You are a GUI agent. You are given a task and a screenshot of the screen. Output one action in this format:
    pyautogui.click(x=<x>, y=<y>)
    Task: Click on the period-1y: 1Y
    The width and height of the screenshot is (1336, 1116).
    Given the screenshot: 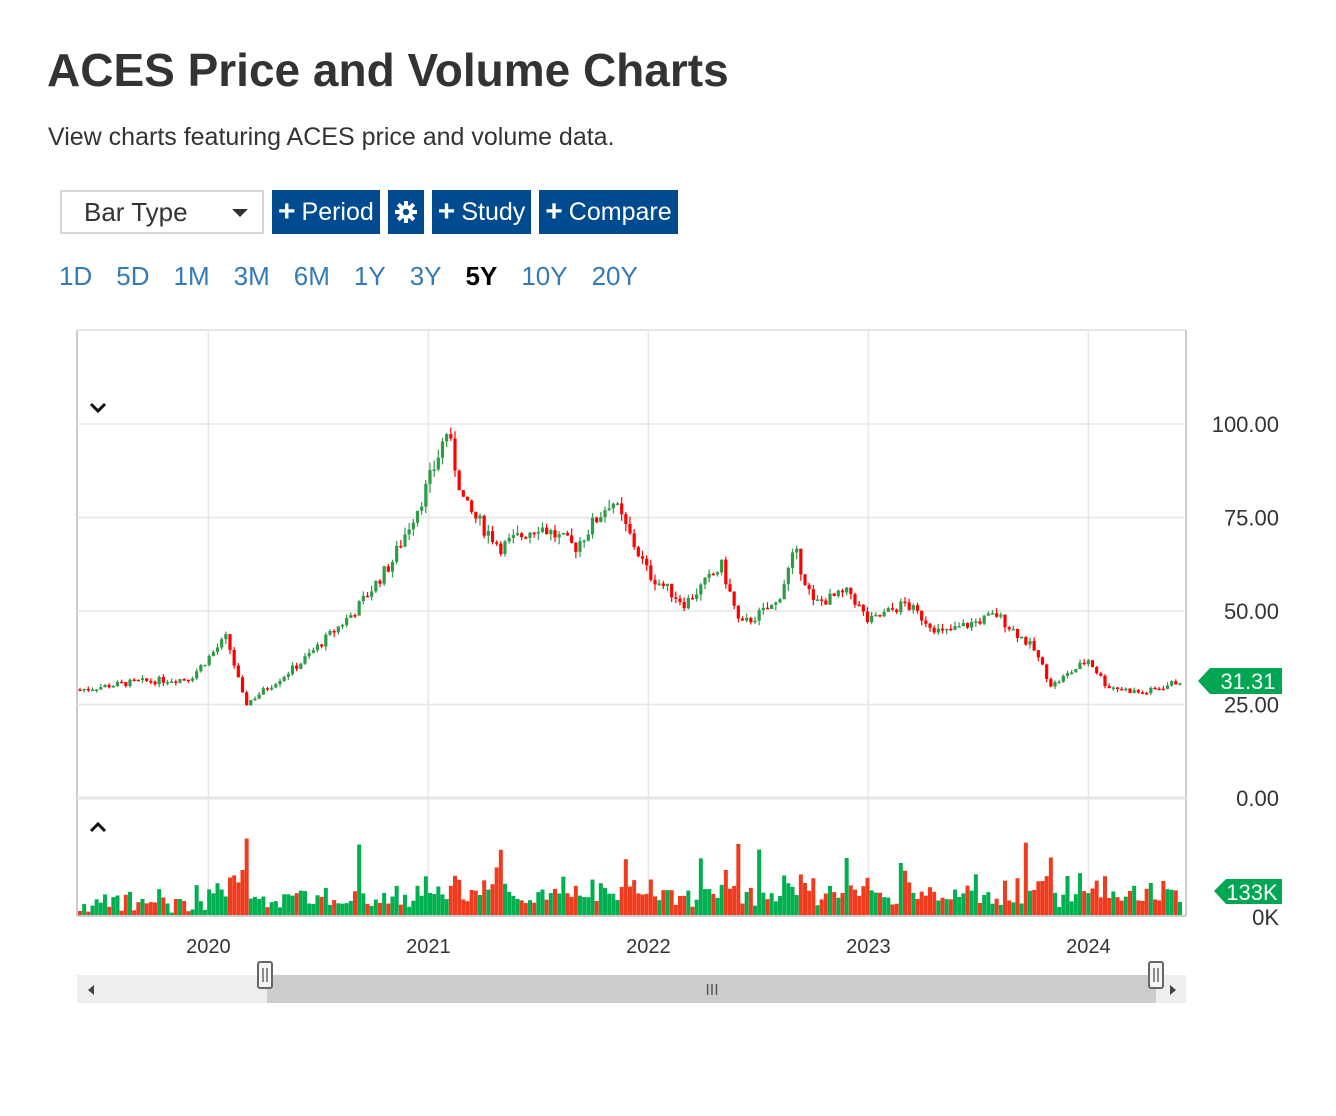 What is the action you would take?
    pyautogui.click(x=369, y=276)
    